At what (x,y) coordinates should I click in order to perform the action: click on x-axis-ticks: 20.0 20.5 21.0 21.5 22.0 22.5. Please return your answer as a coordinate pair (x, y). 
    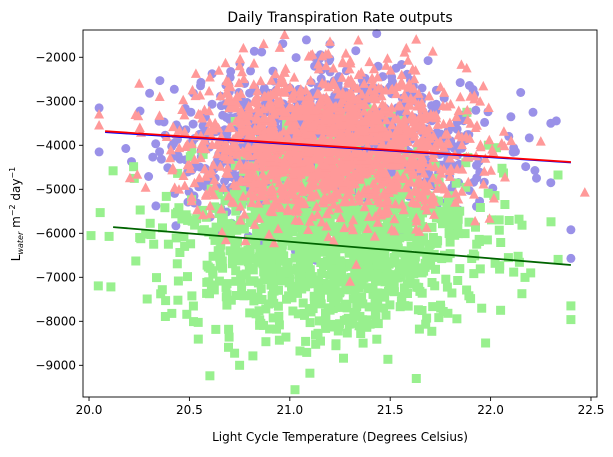
    Looking at the image, I should click on (340, 407).